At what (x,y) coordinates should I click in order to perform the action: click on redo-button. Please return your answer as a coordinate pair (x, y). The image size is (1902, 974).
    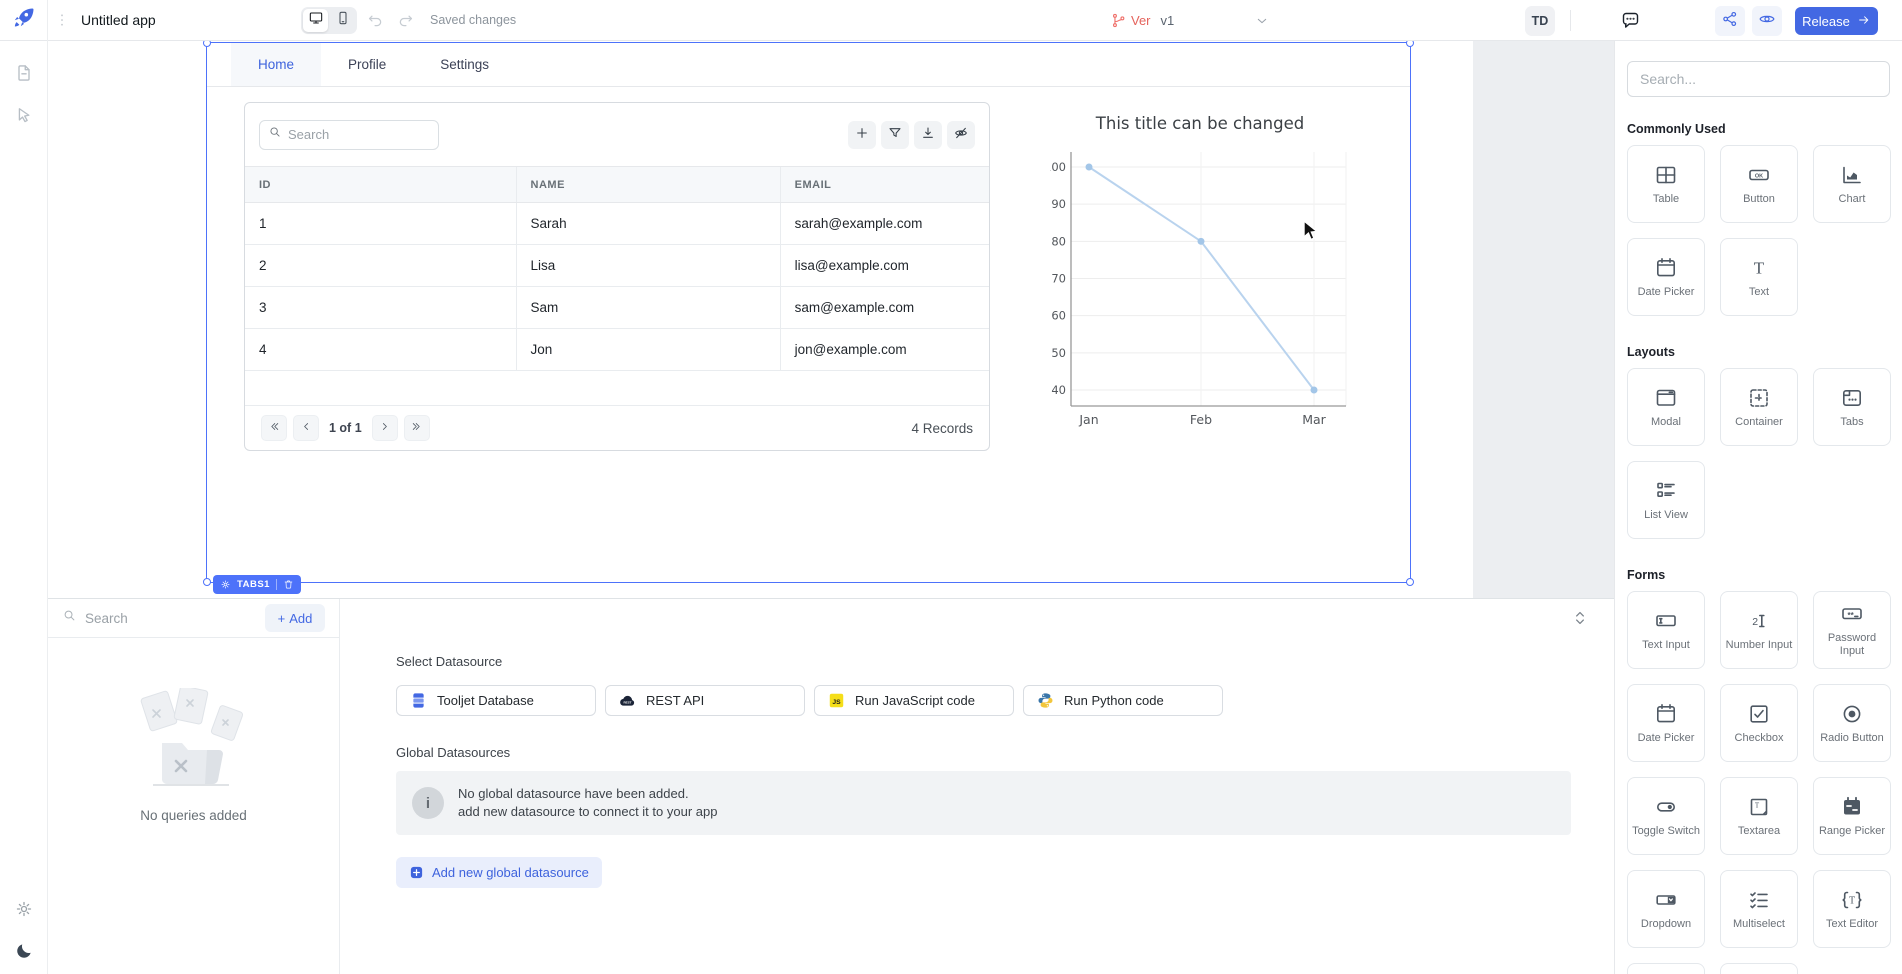
    Looking at the image, I should click on (405, 20).